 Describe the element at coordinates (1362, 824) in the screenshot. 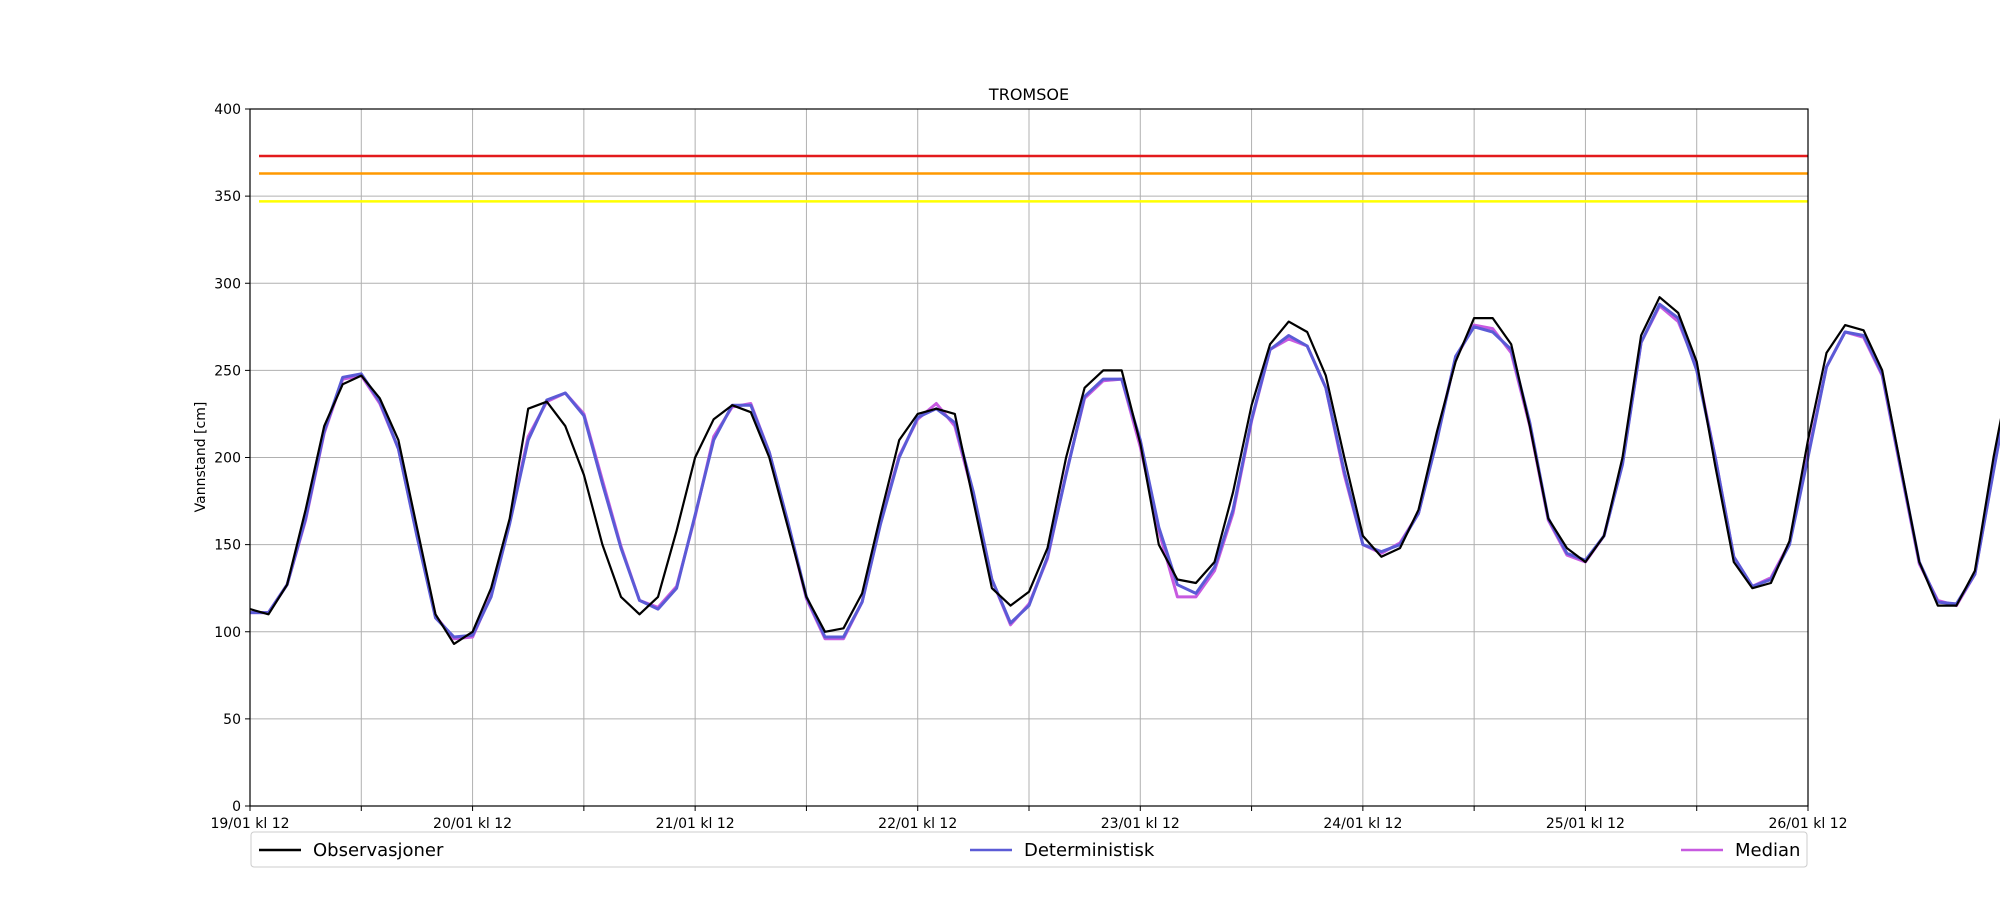

I see `x-tick-label: 24/01 kl 12` at that location.